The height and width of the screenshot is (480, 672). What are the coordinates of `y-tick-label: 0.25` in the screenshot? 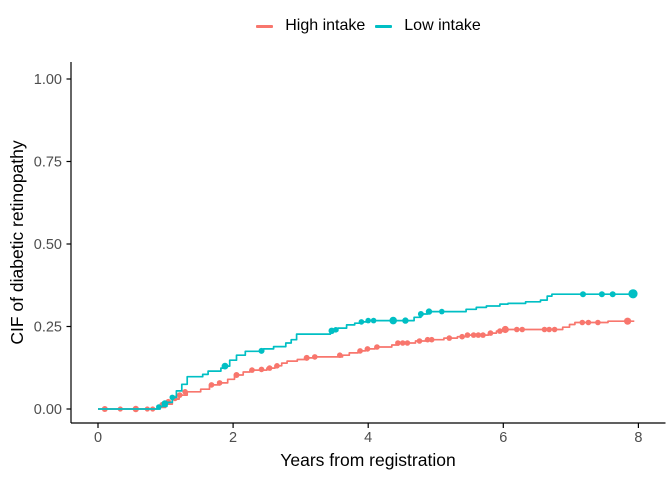 It's located at (48, 328).